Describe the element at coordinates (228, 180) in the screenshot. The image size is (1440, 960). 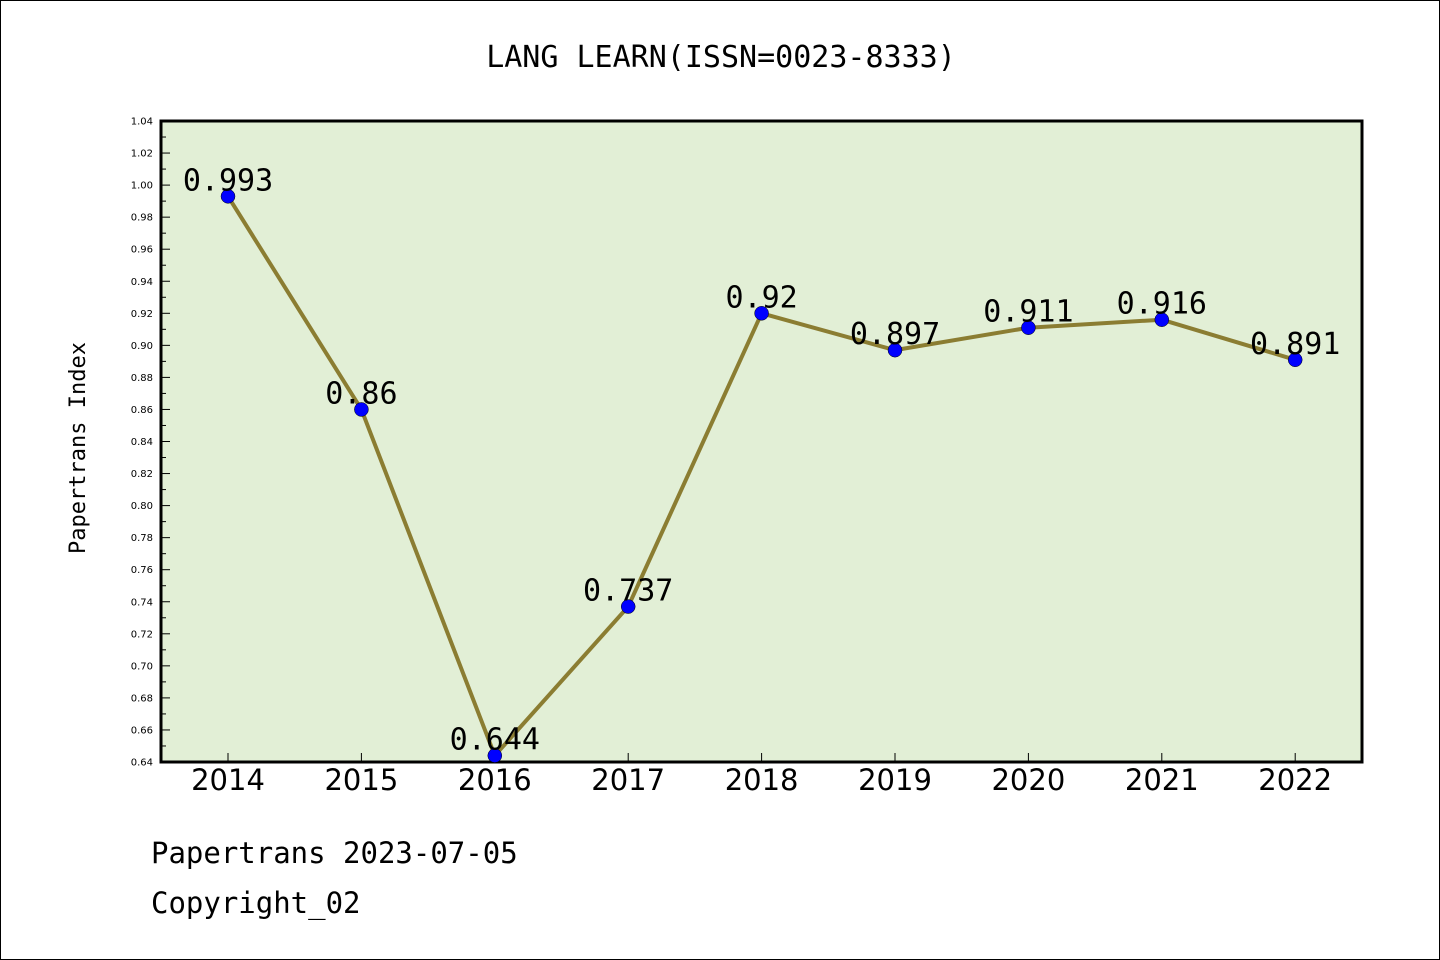
I see `data-label-2014: 0.993` at that location.